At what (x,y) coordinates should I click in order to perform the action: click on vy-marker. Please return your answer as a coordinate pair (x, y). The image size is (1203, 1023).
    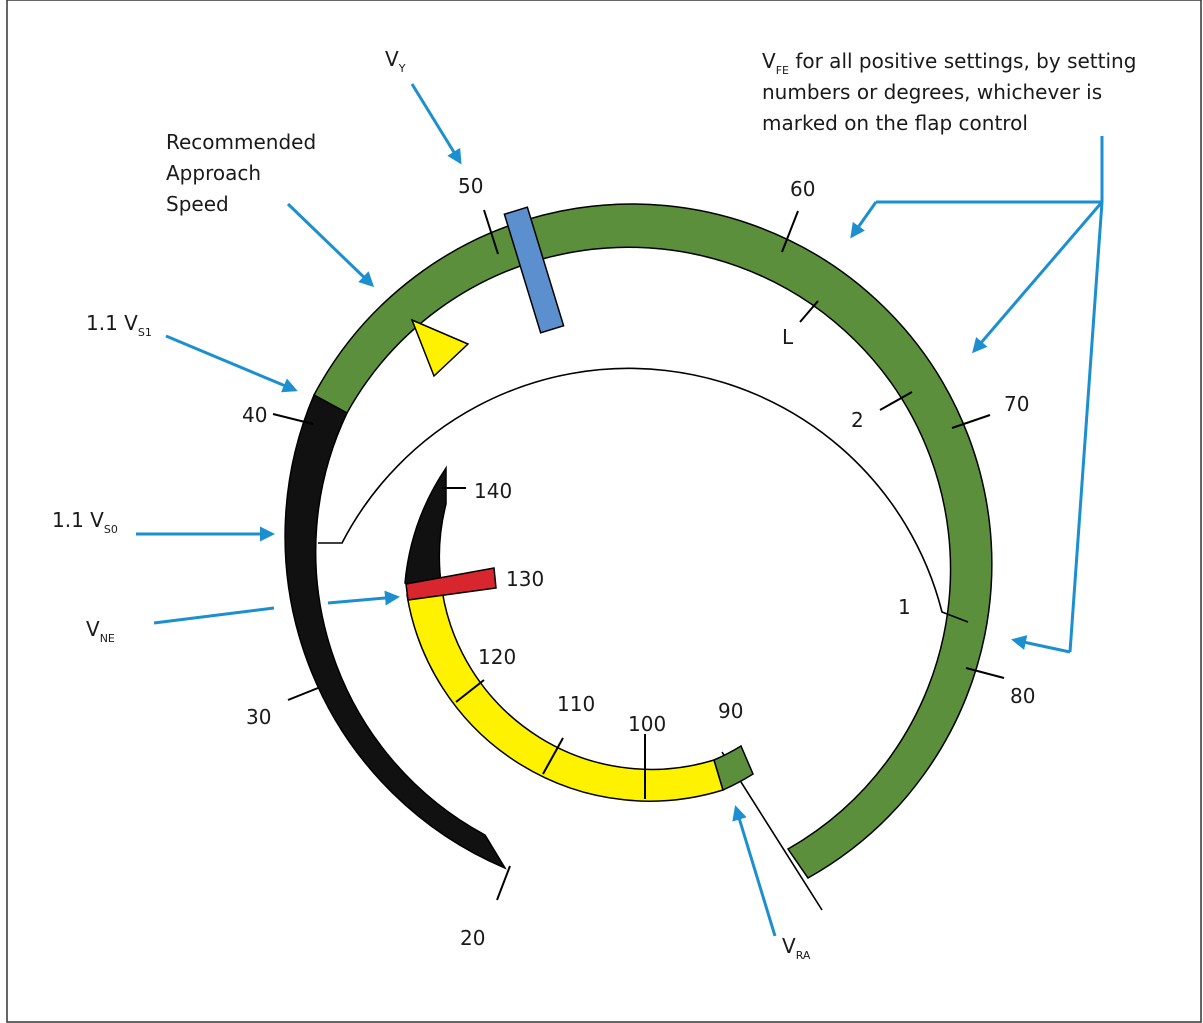
    Looking at the image, I should click on (534, 270).